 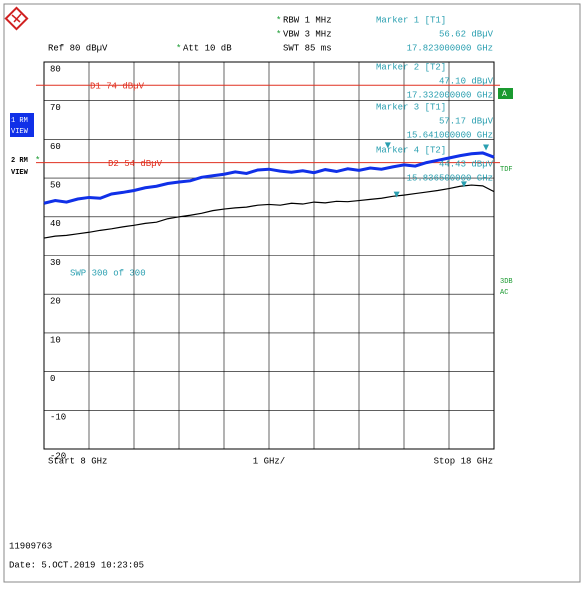 What do you see at coordinates (20, 173) in the screenshot?
I see `trace2-label: VIEW` at bounding box center [20, 173].